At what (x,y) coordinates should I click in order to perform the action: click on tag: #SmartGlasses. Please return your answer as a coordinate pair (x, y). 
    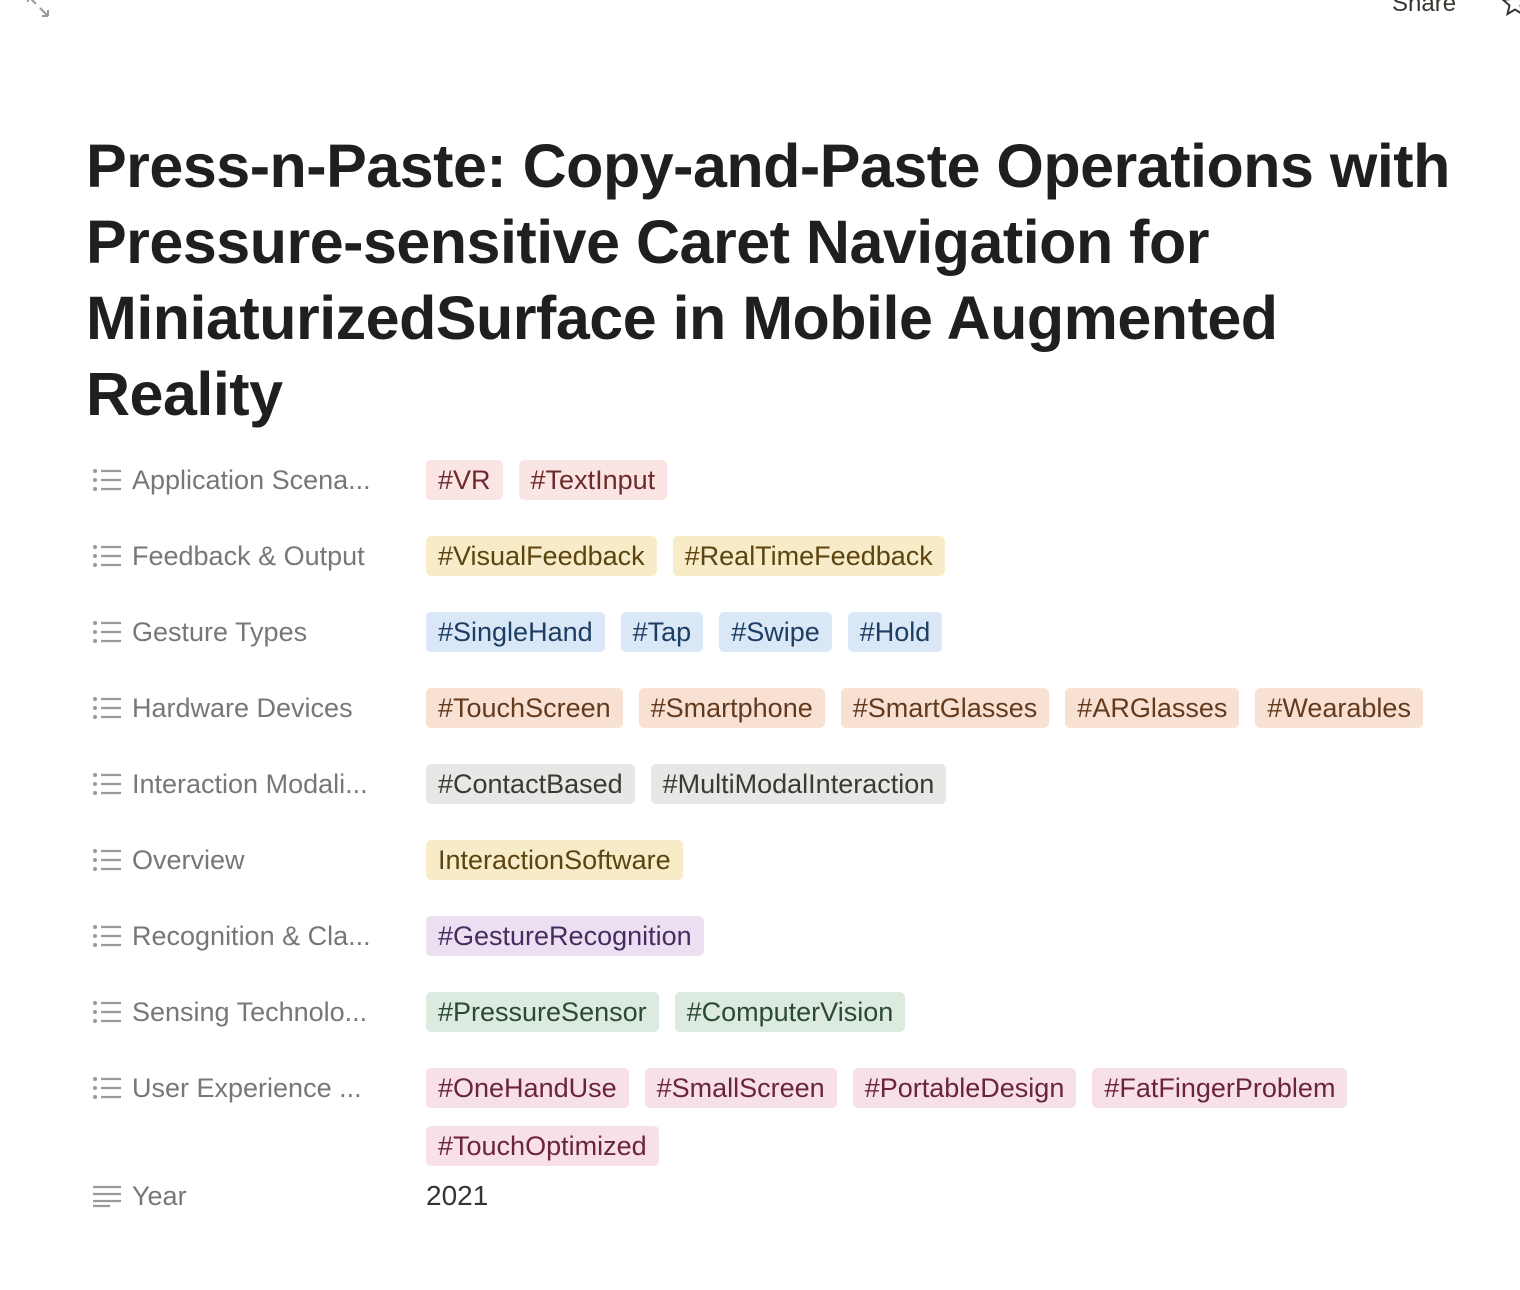
    Looking at the image, I should click on (945, 708).